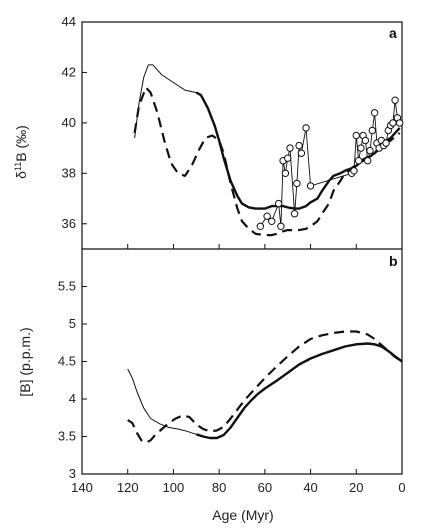  Describe the element at coordinates (72, 473) in the screenshot. I see `panel-b-y-tick-label: 3` at that location.